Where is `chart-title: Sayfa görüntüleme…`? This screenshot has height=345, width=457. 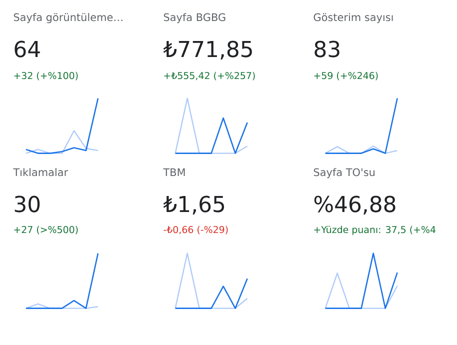 chart-title: Sayfa görüntüleme… is located at coordinates (68, 18).